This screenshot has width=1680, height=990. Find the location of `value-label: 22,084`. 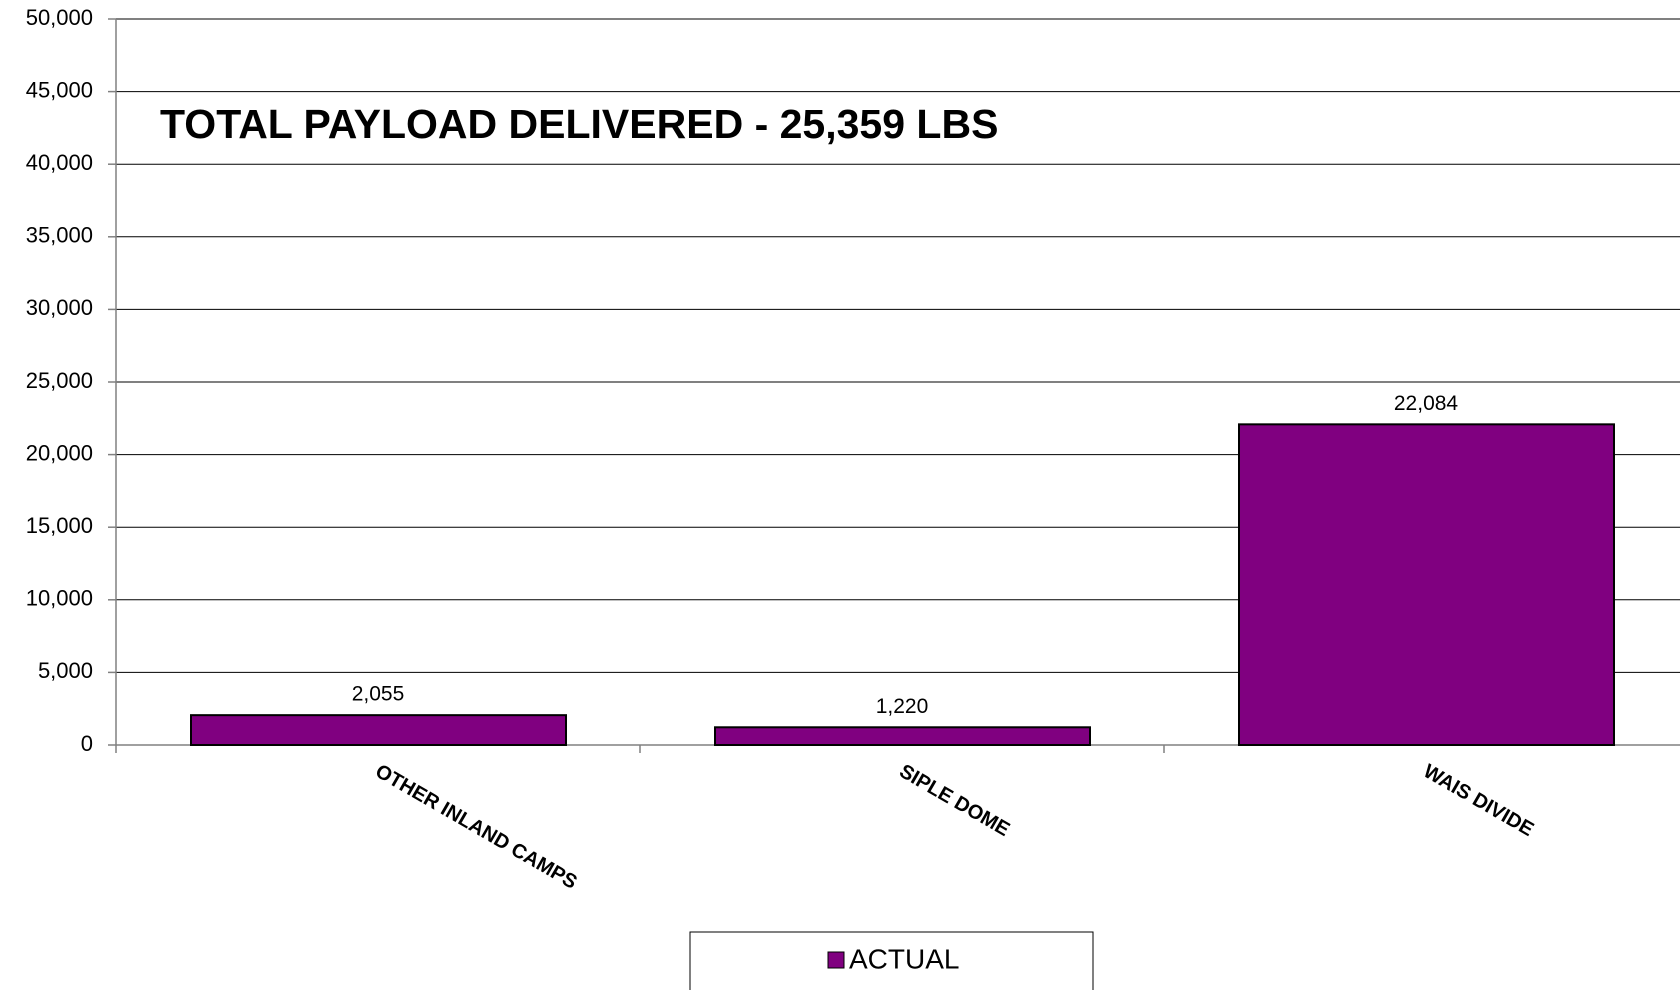

value-label: 22,084 is located at coordinates (1426, 403).